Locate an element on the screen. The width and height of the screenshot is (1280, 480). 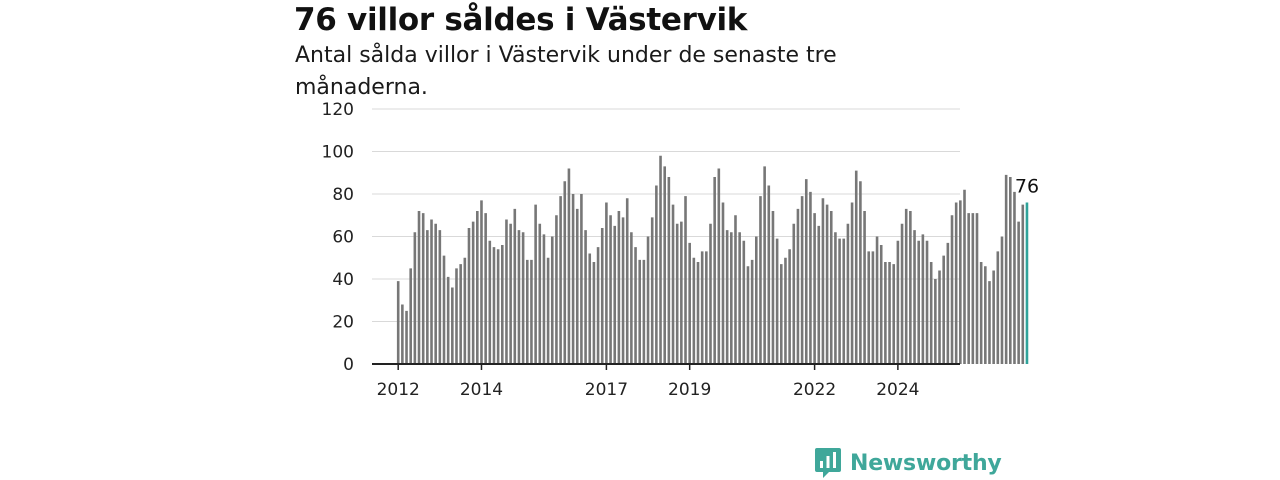
chart-title: 76 villor såldes i Västervik is located at coordinates (521, 20).